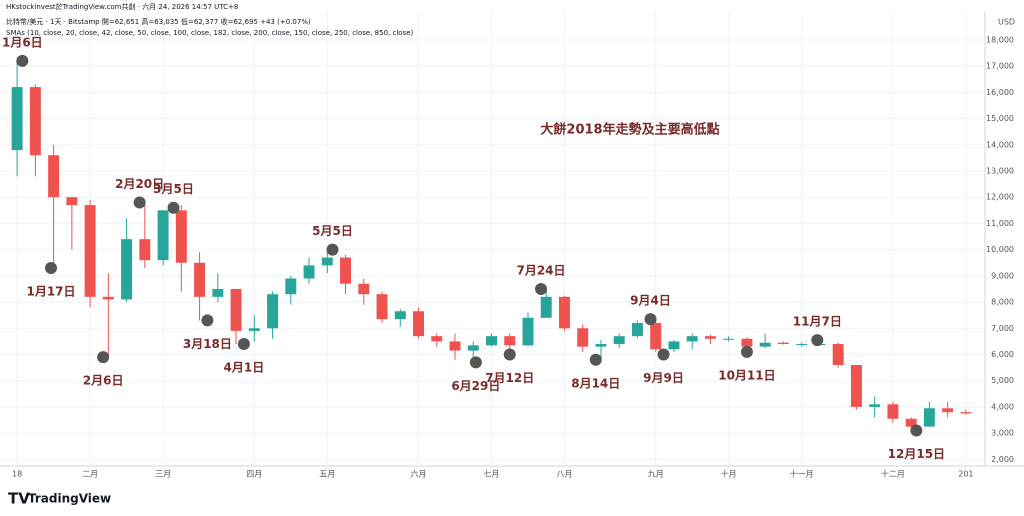  I want to click on x-tick-label: 七月, so click(492, 474).